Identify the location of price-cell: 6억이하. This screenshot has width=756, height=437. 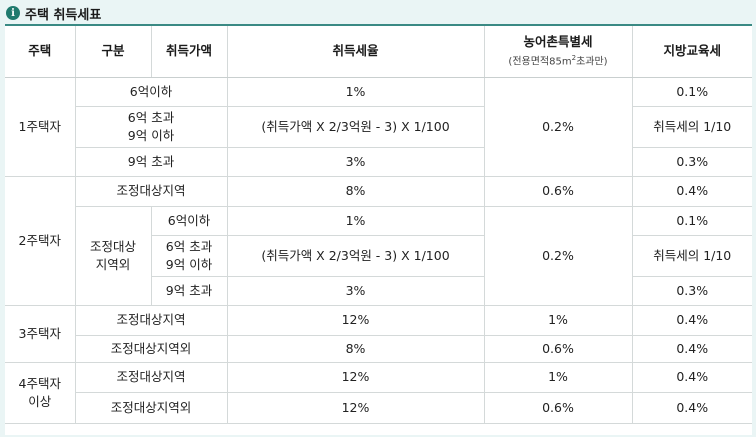
(189, 220).